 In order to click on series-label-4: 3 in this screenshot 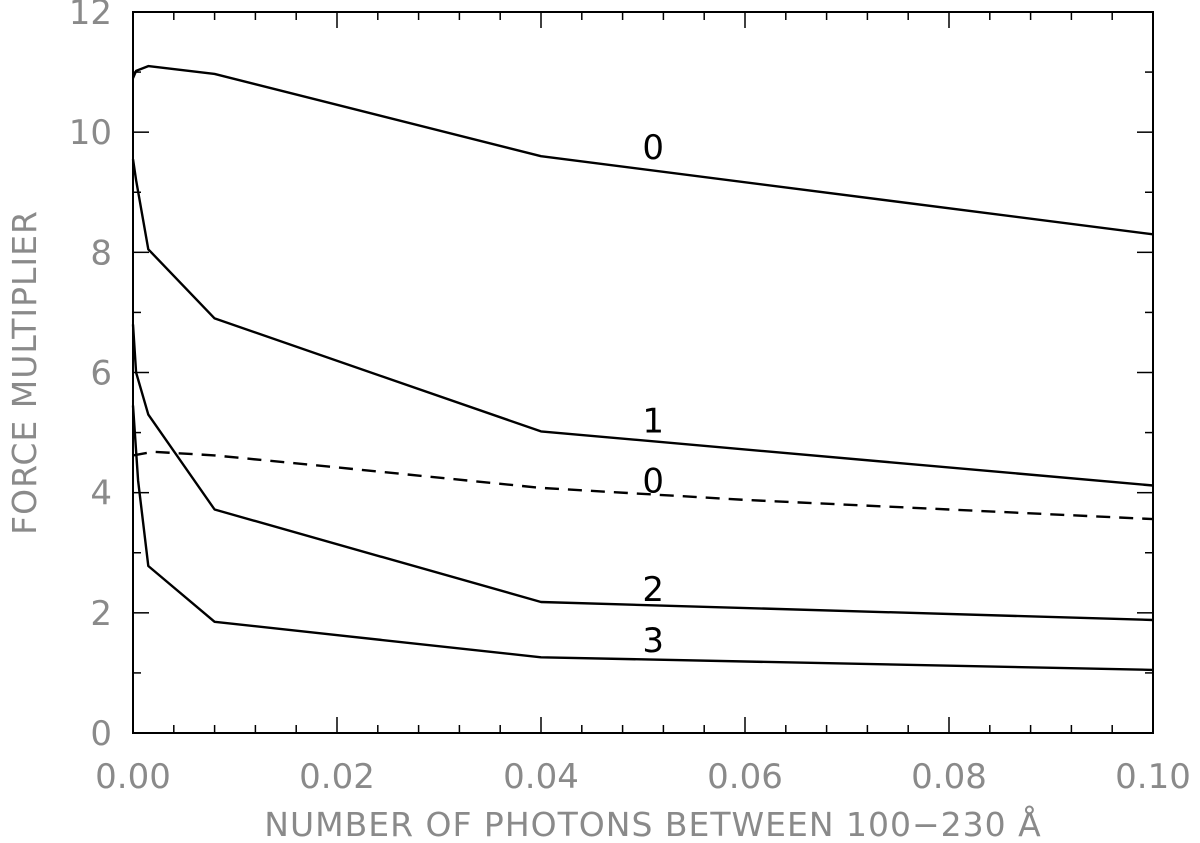, I will do `click(653, 641)`.